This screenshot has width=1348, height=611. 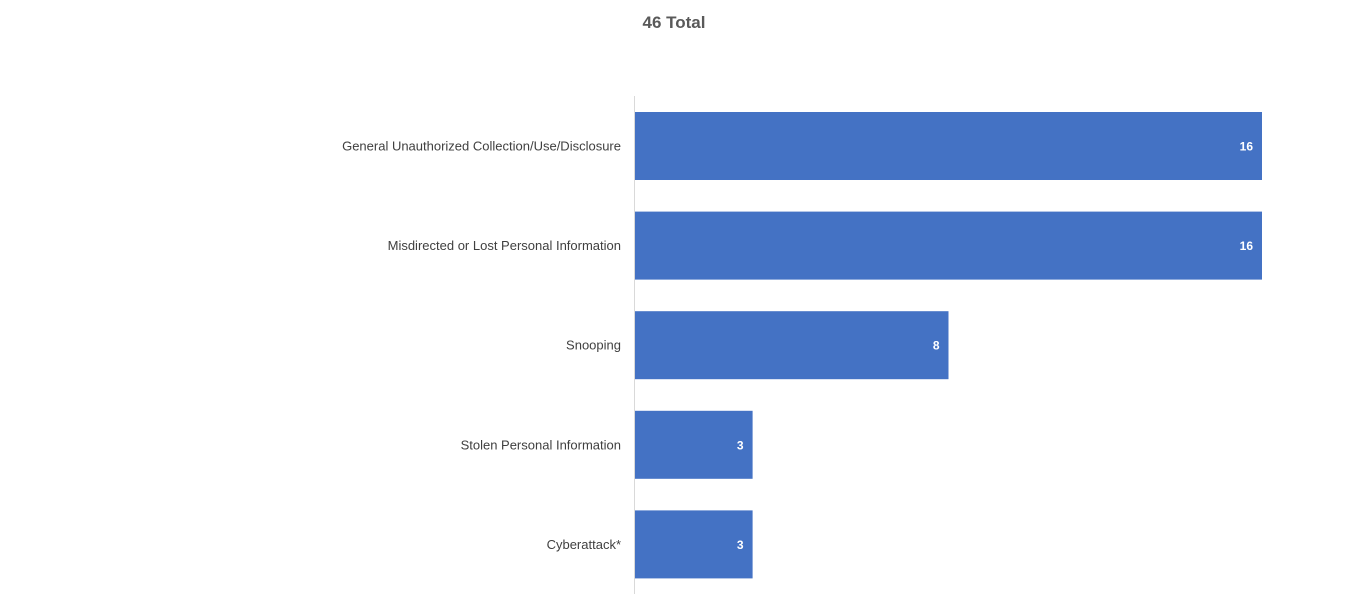 What do you see at coordinates (504, 245) in the screenshot?
I see `category-label-1: Misdirected or Lost Personal Information` at bounding box center [504, 245].